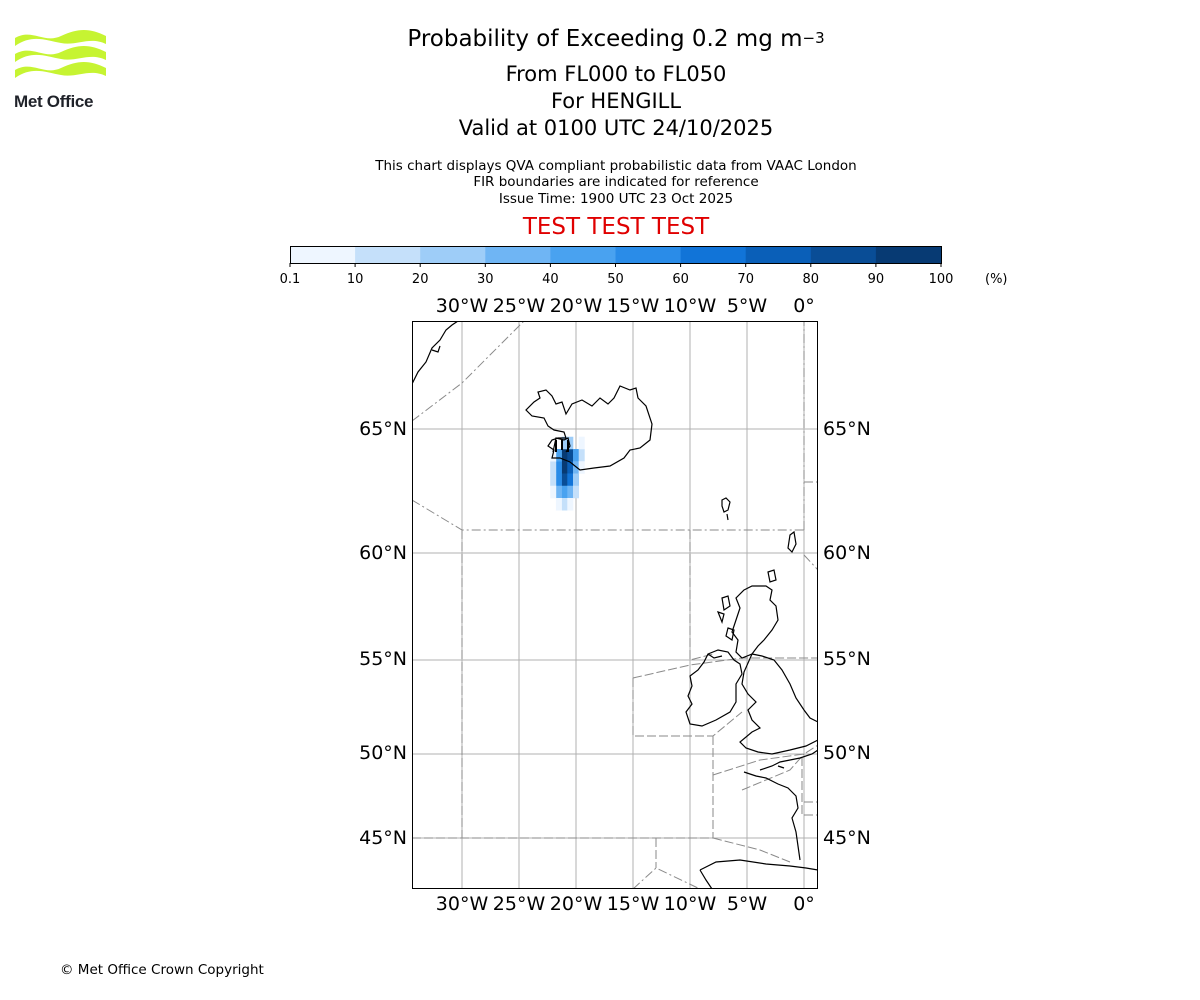 Image resolution: width=1200 pixels, height=1000 pixels. I want to click on colorbar-tick-label: 50, so click(615, 279).